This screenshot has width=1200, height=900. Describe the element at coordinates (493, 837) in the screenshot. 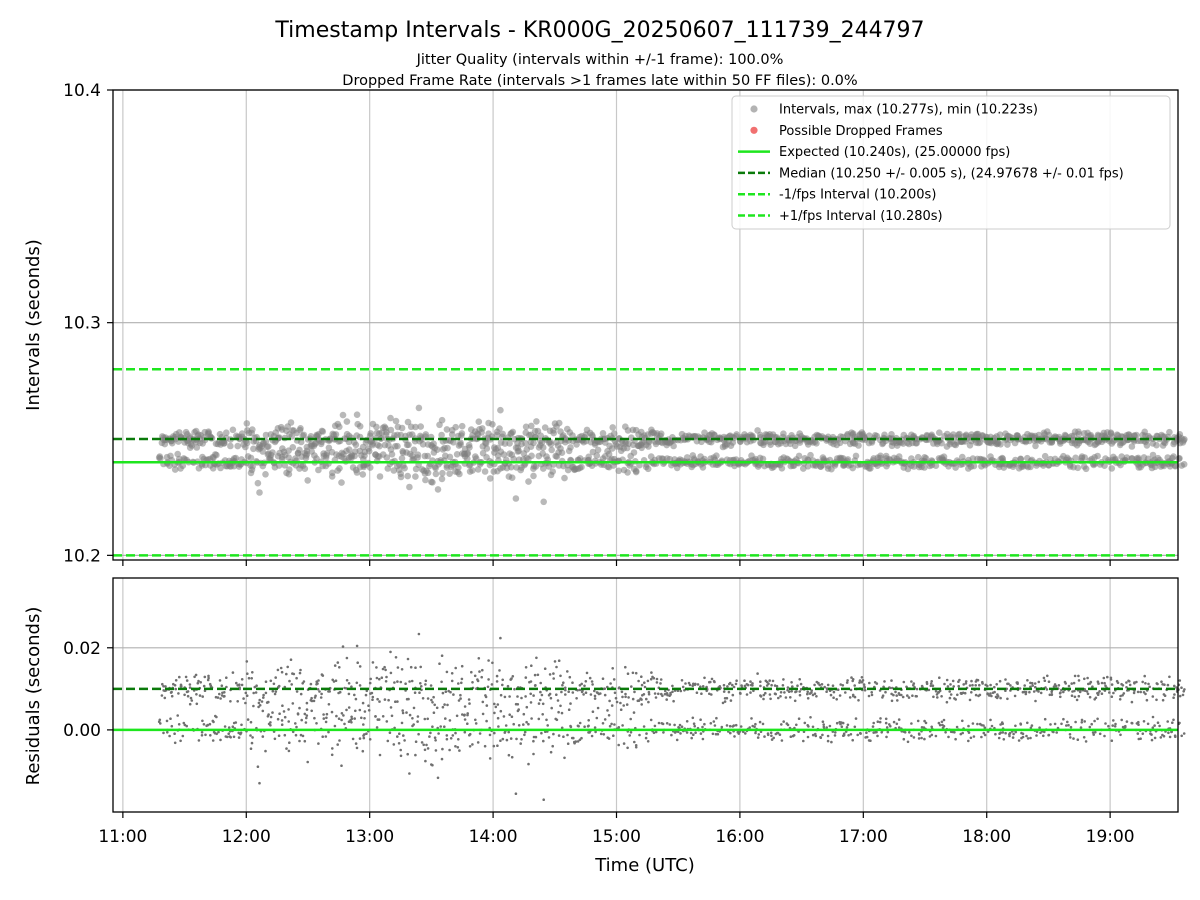

I see `x-tick-label: 14:00` at that location.